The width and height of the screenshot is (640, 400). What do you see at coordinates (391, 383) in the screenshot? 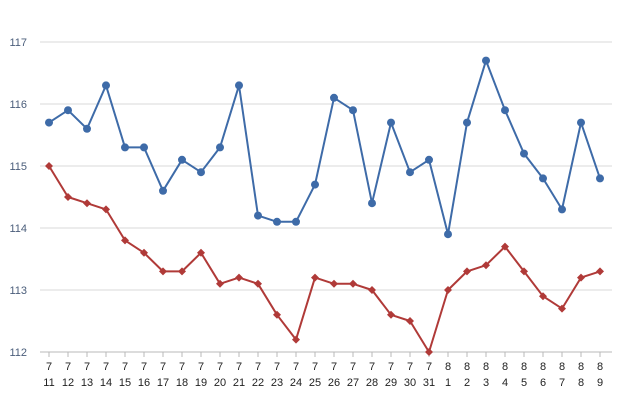
I see `x-tick-day: 29` at bounding box center [391, 383].